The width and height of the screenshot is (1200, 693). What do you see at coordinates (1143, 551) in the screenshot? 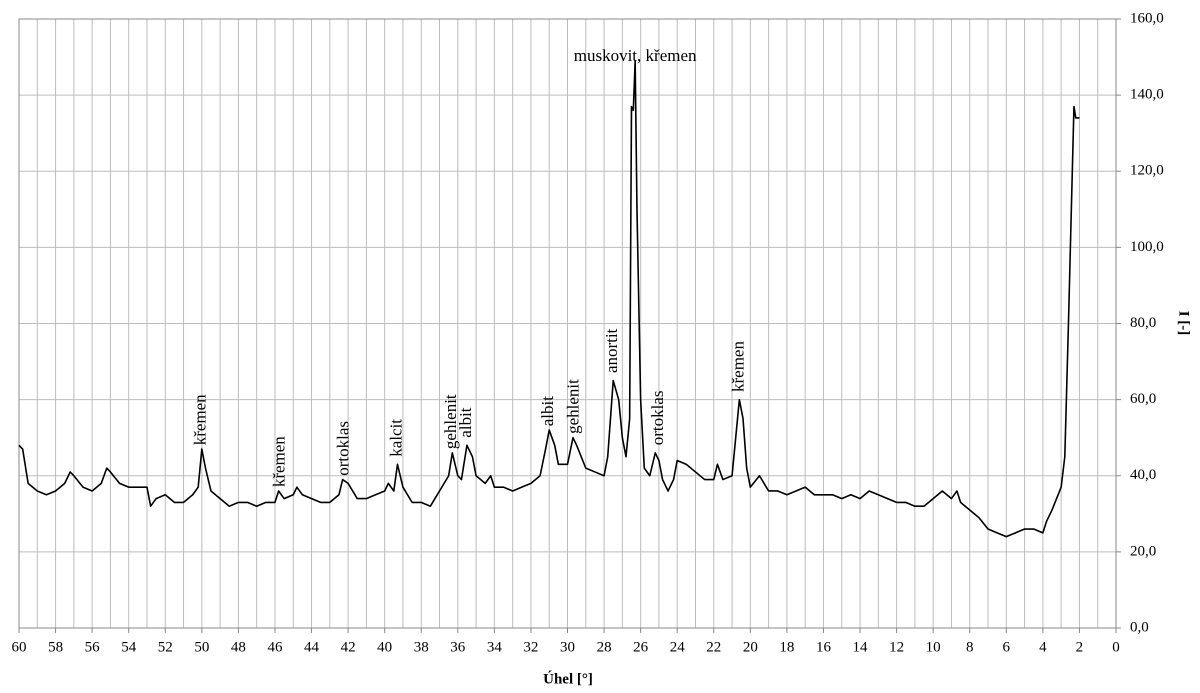
I see `y-tick-label: 20,0` at bounding box center [1143, 551].